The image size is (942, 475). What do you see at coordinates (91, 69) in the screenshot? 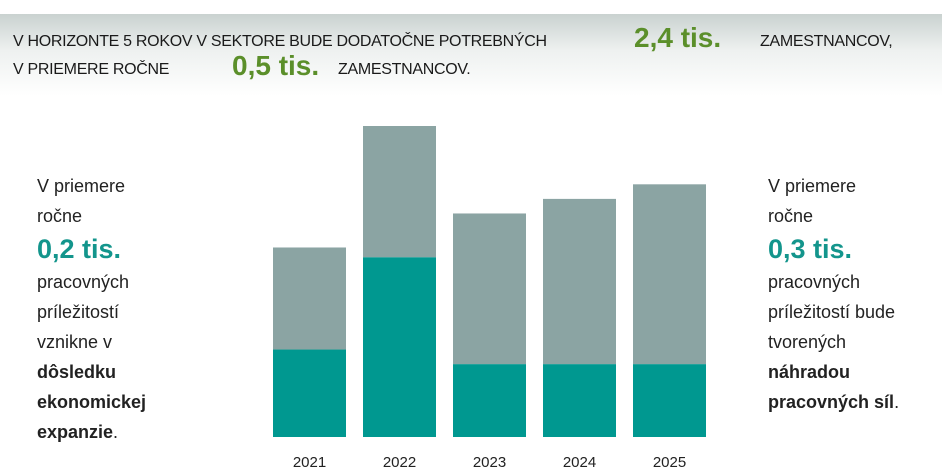
I see `header-line2-text: V PRIEMERE ROČNE` at bounding box center [91, 69].